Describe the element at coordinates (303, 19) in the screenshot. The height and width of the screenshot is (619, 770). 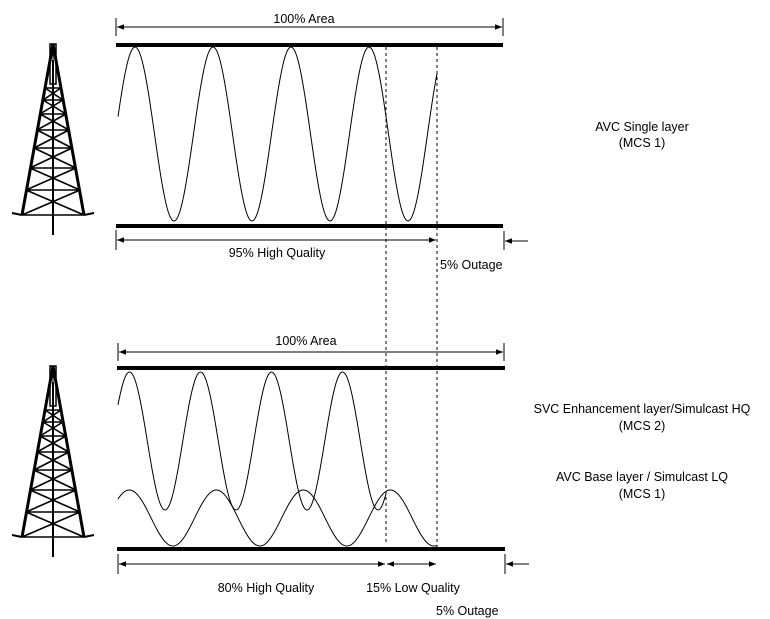
I see `top-area-label: 100% Area` at that location.